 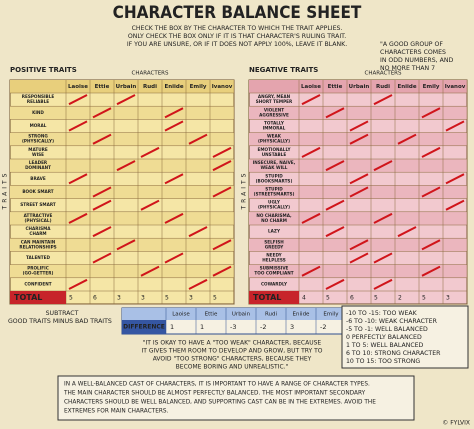 I want to click on trait-label: (PHYSICAL), so click(x=38, y=220).